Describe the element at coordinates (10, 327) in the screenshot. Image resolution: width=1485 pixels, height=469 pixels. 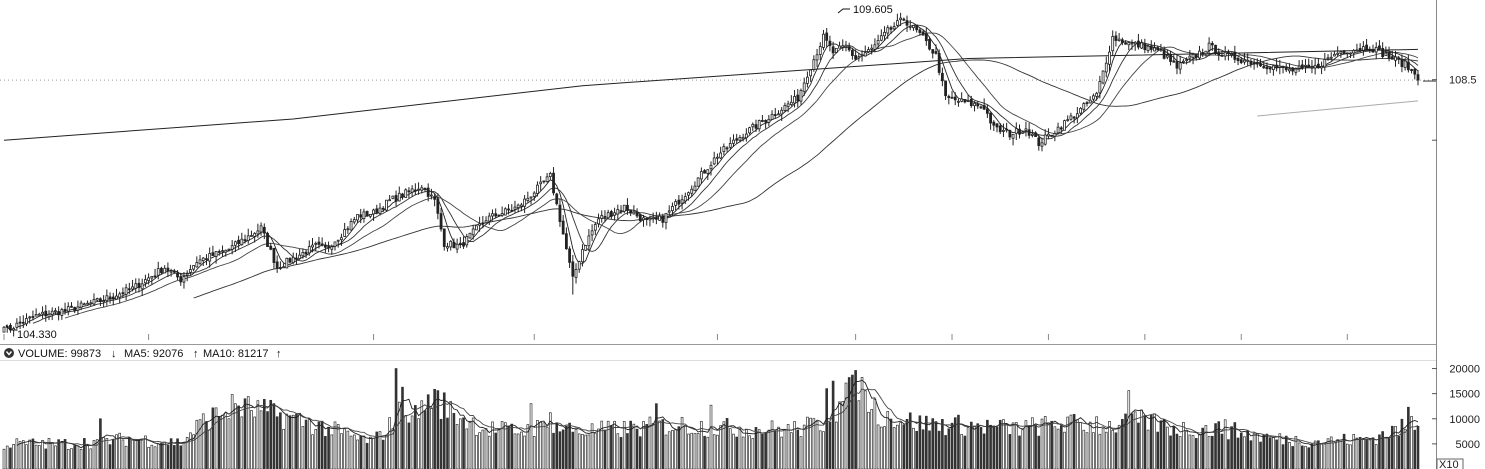
I see `low-marker` at that location.